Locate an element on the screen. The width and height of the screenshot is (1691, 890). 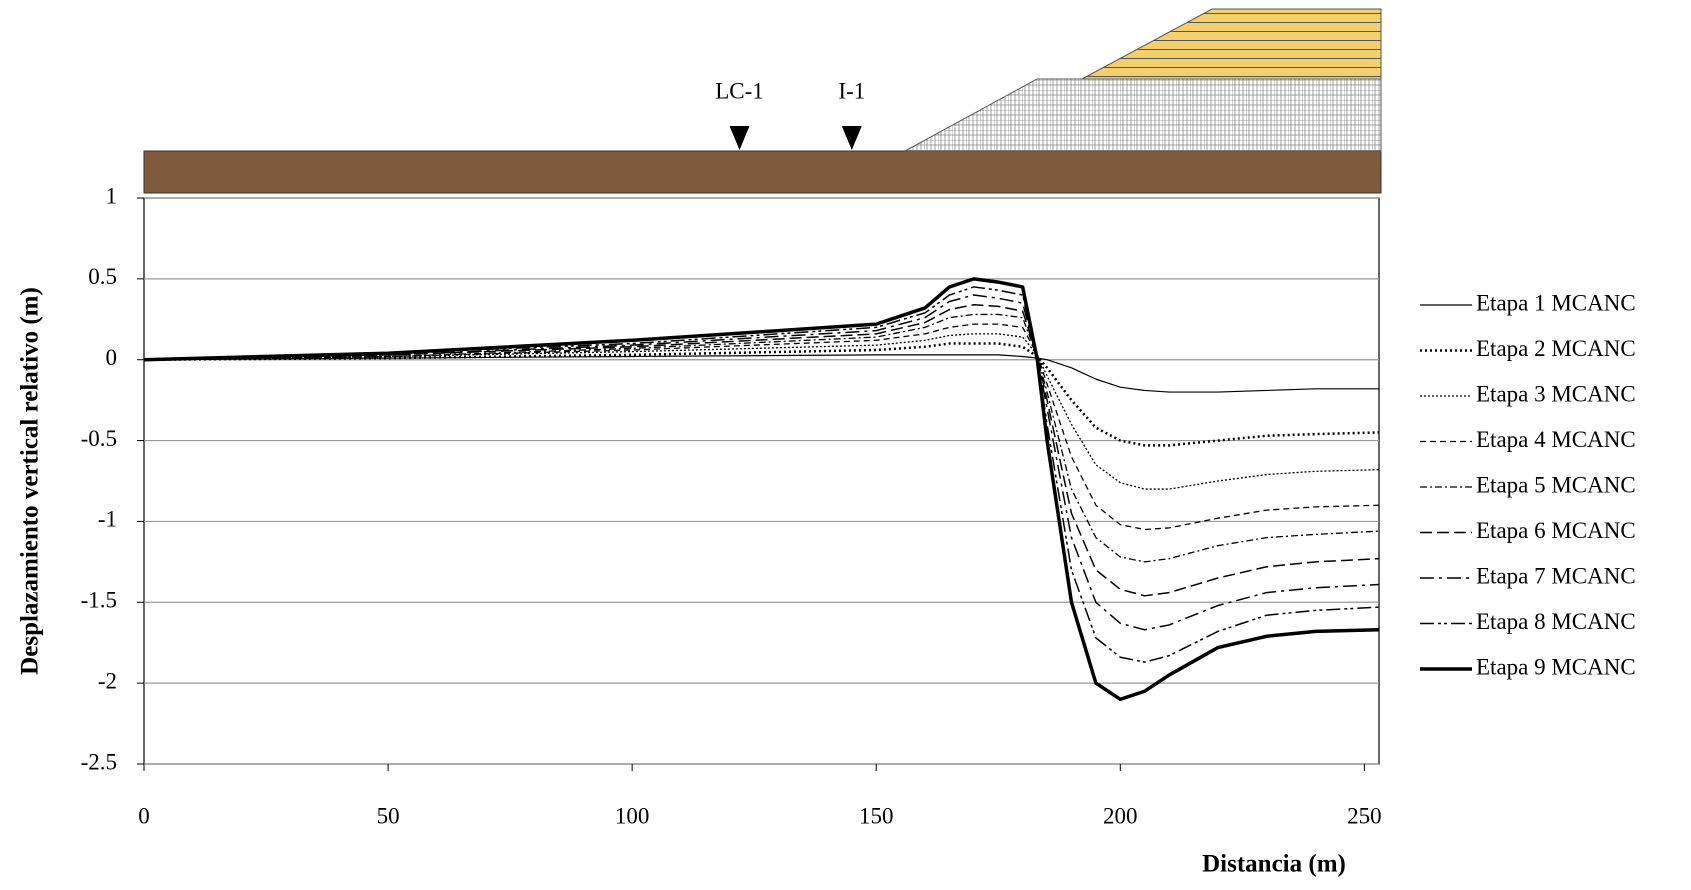
legend-label: Etapa 2 MCANC is located at coordinates (1556, 348).